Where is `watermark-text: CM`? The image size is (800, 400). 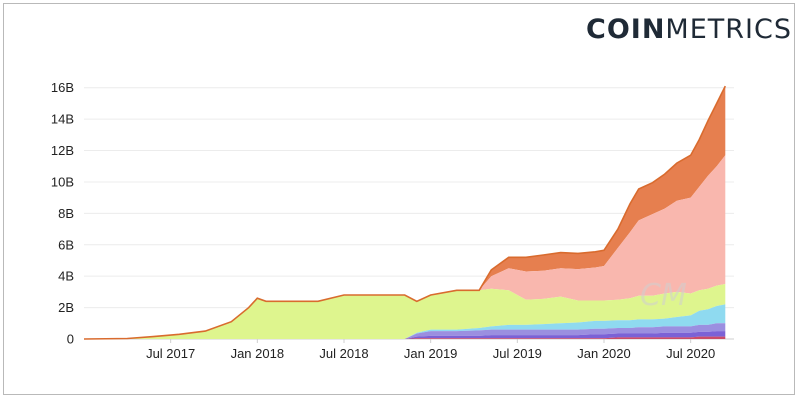 watermark-text: CM is located at coordinates (663, 295).